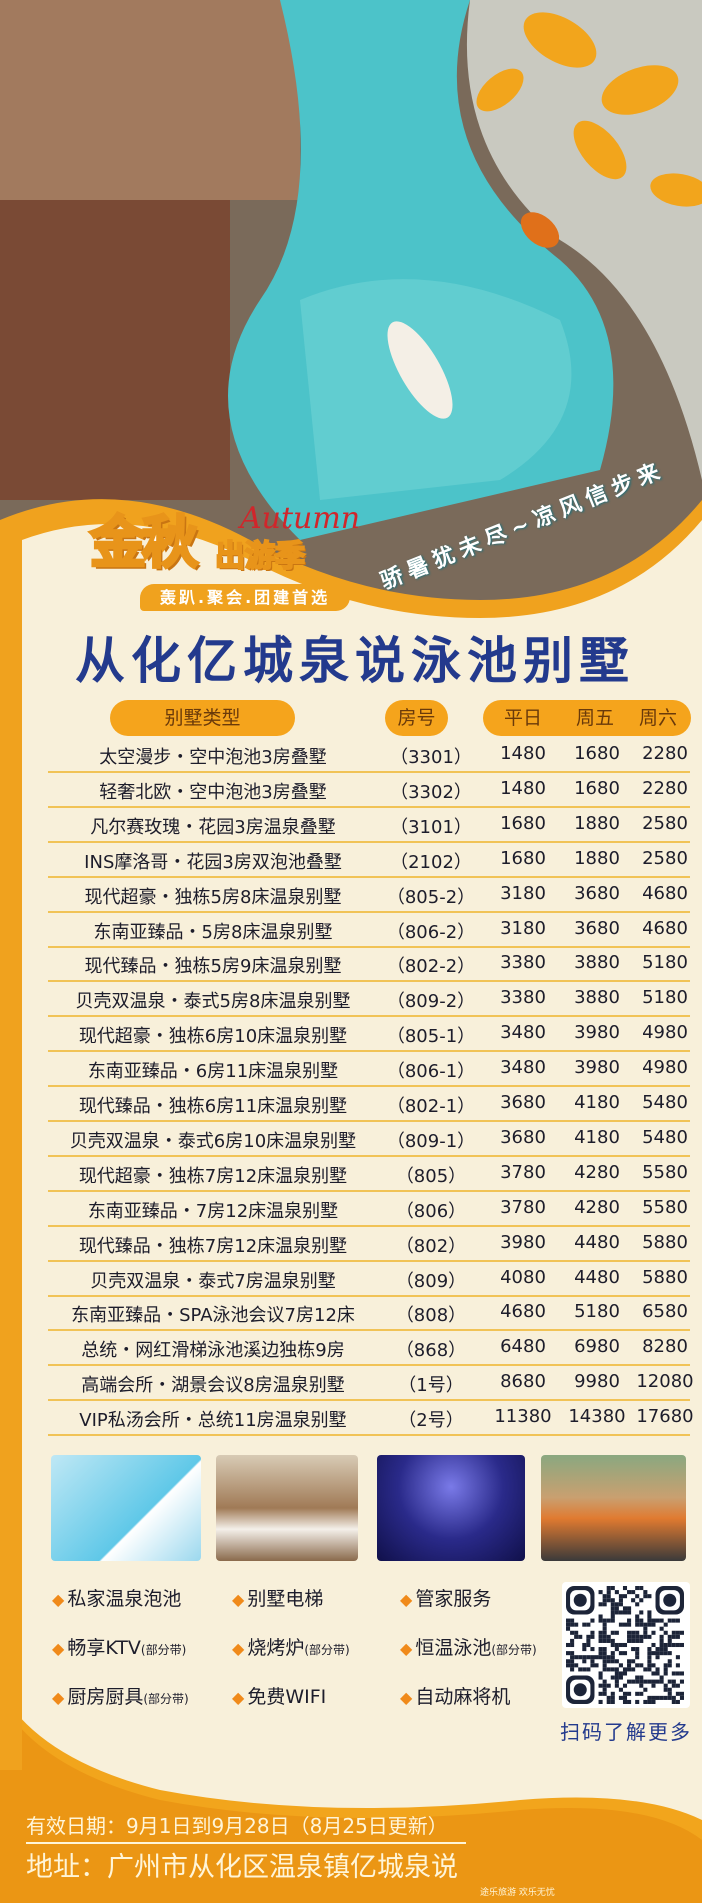 This screenshot has height=1903, width=702. I want to click on villa-name: 贝壳双温泉・泰式7房温泉别墅, so click(213, 1281).